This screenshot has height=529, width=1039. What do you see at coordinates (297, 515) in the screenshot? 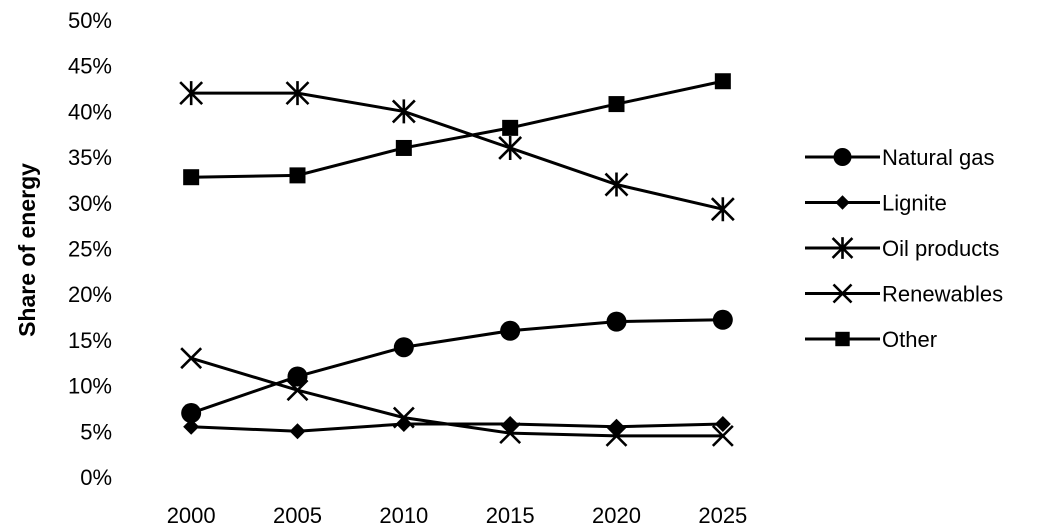
I see `x-tick-label: 2005` at bounding box center [297, 515].